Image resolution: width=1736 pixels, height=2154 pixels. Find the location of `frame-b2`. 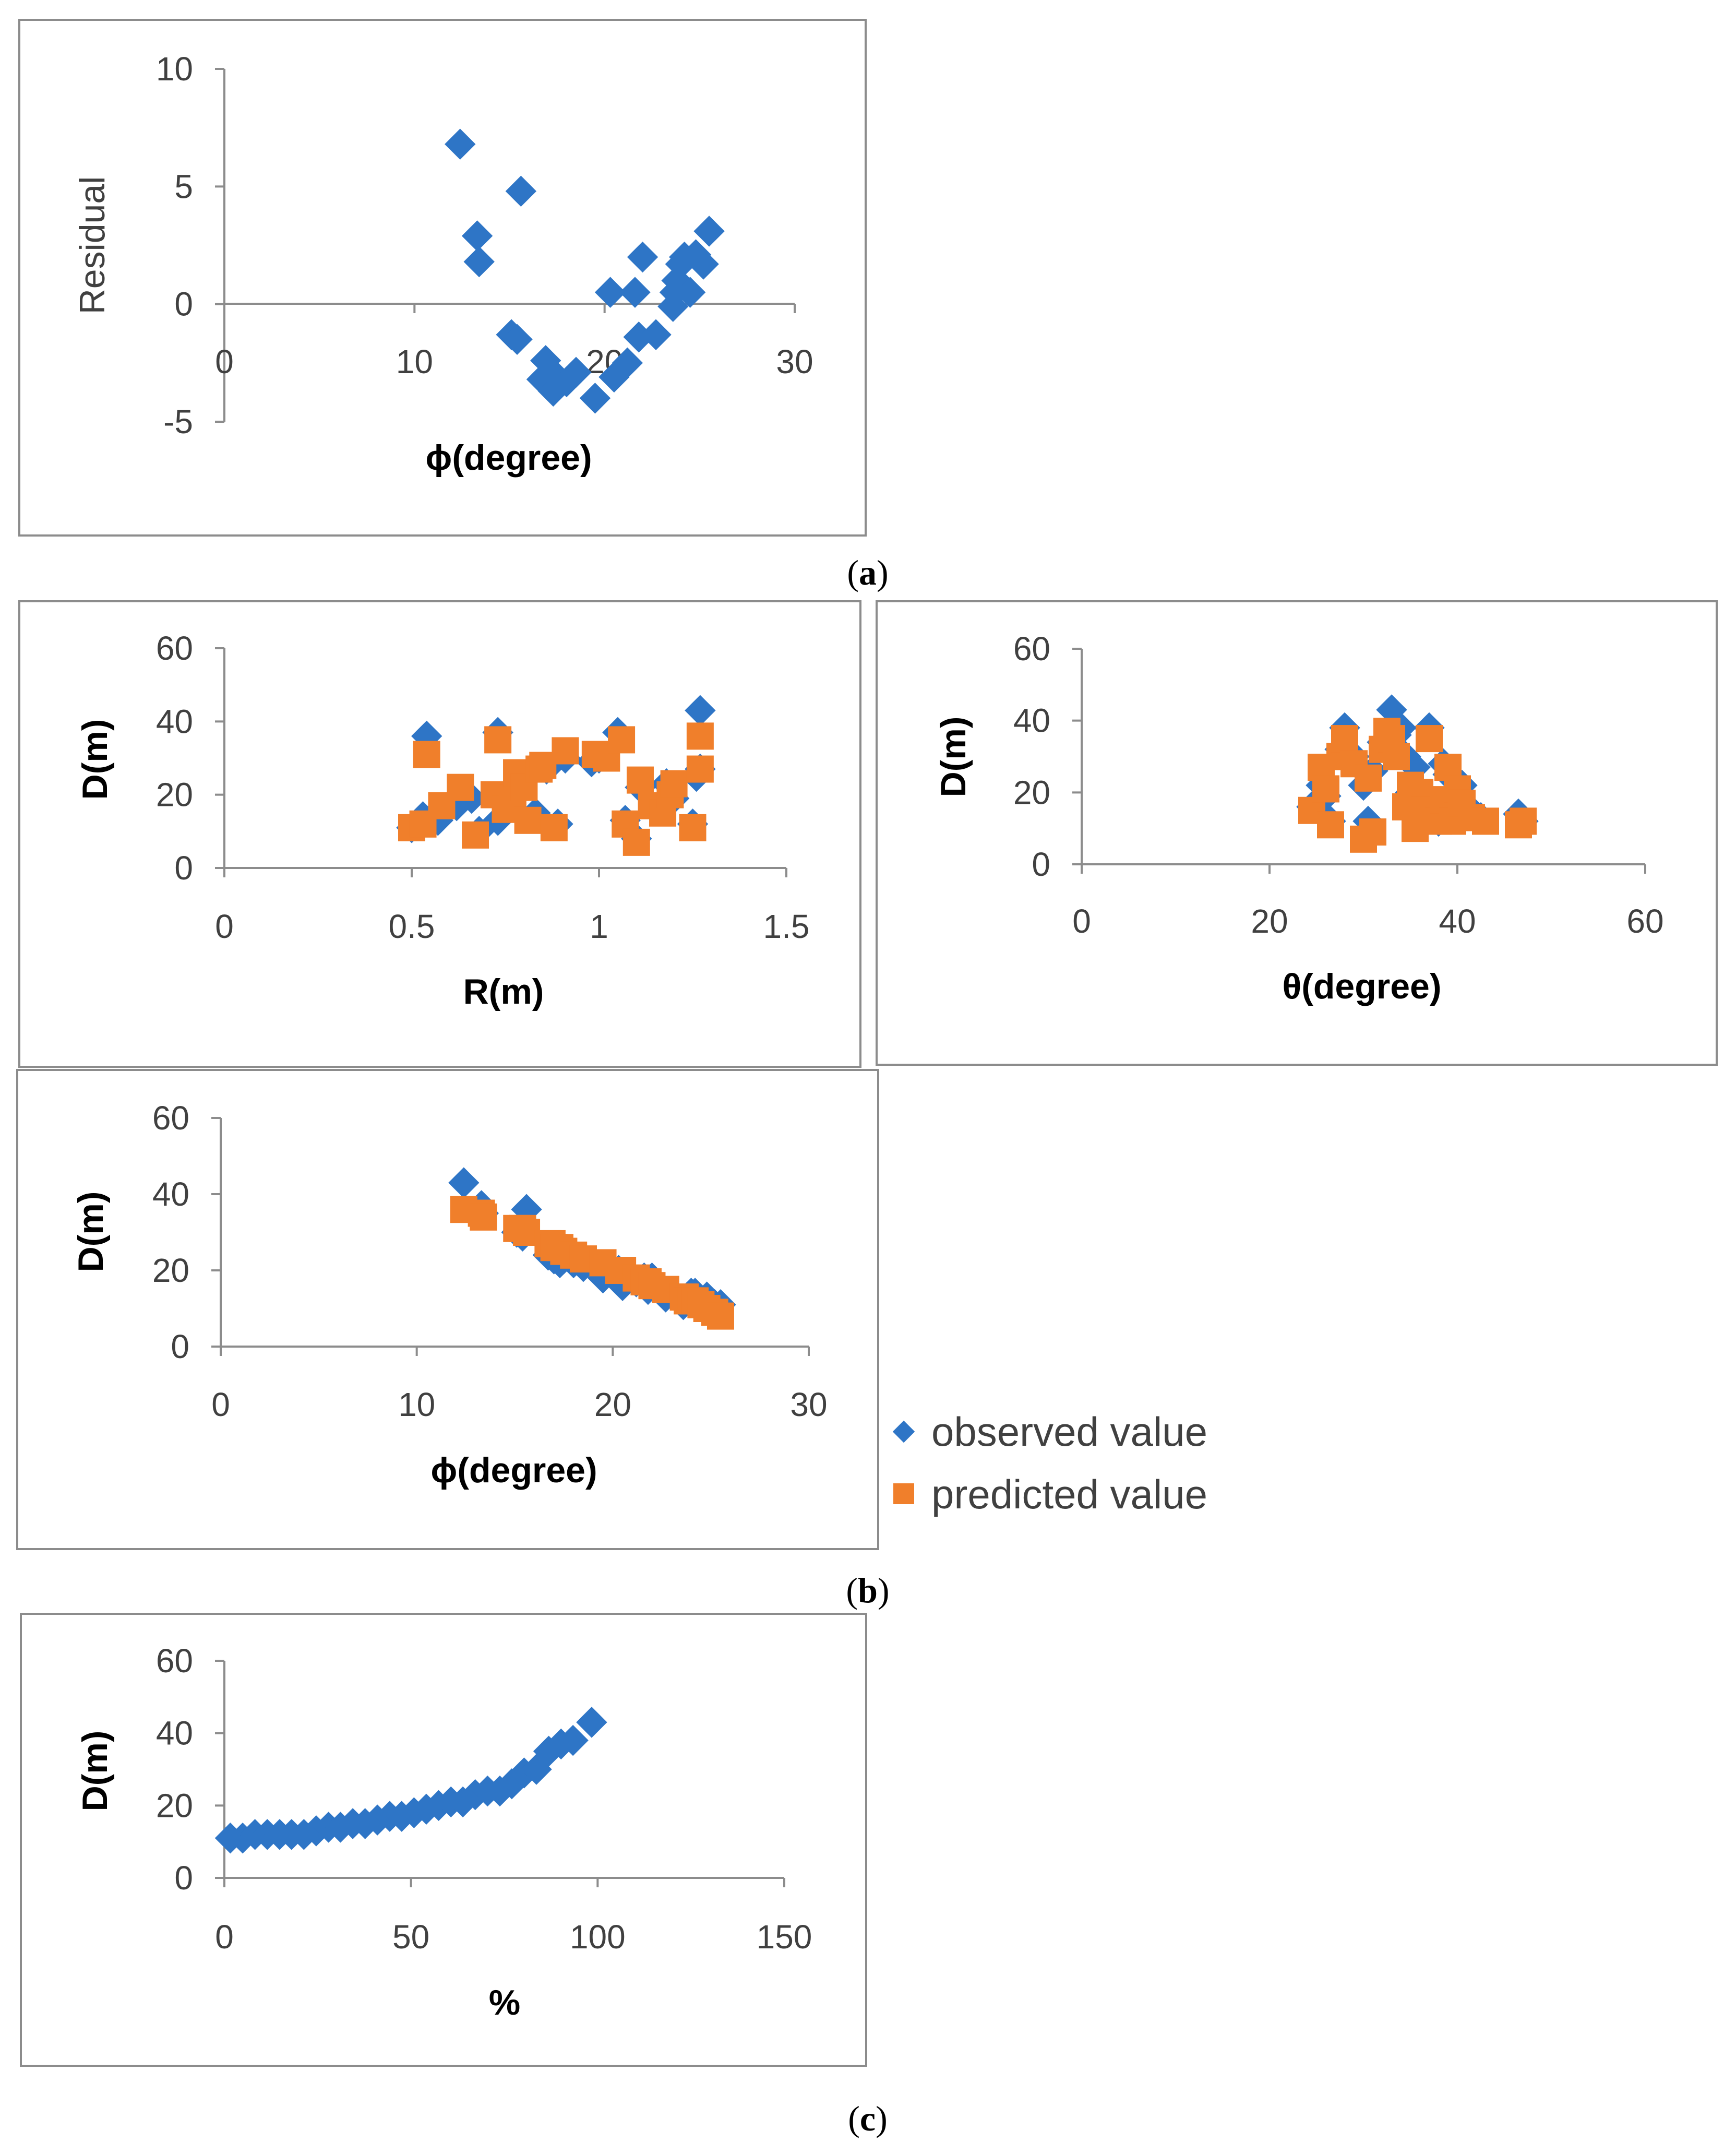

frame-b2 is located at coordinates (1297, 833).